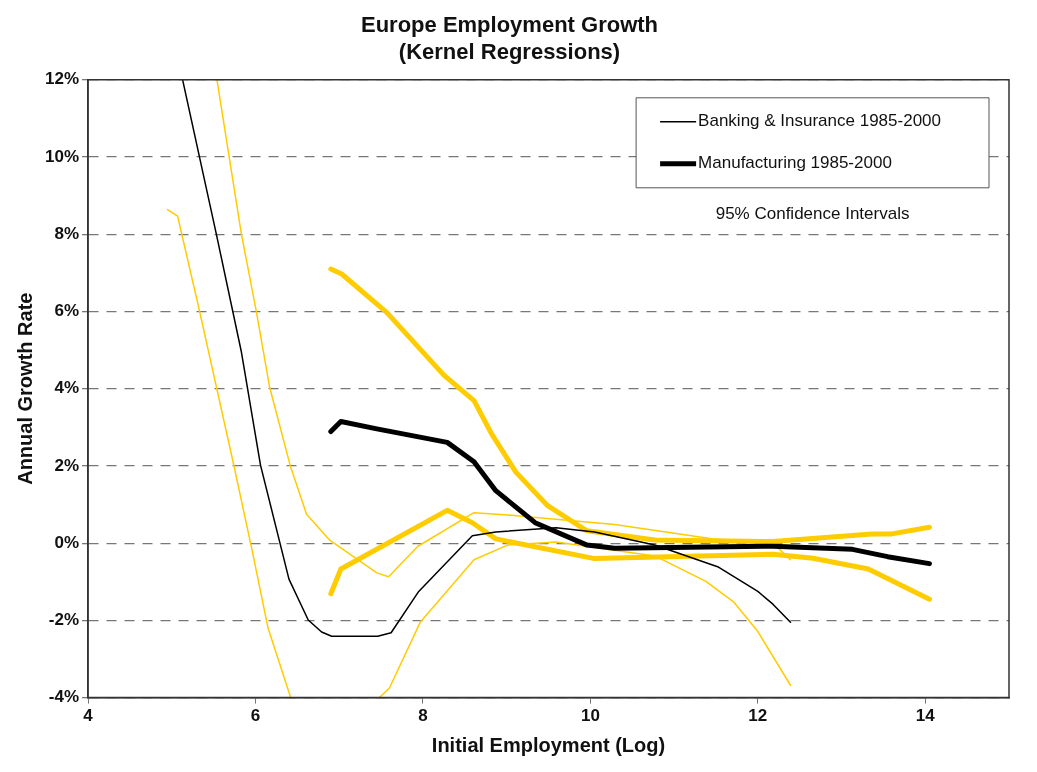 The height and width of the screenshot is (772, 1037). Describe the element at coordinates (423, 716) in the screenshot. I see `x-tick-label: 8` at that location.